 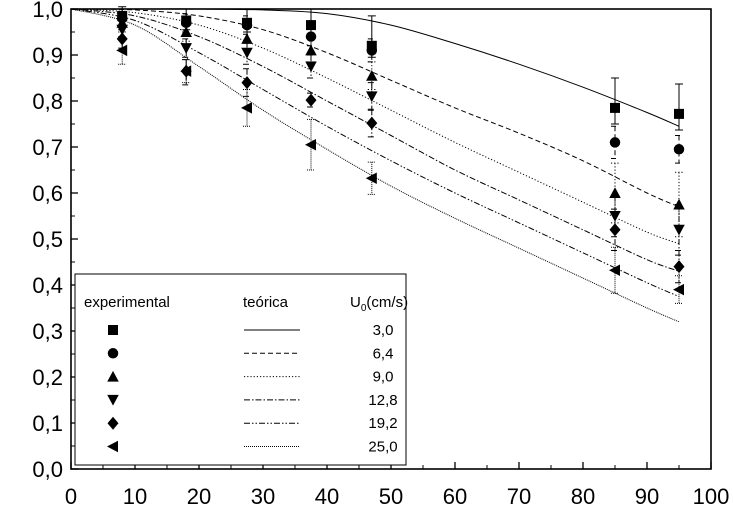 I want to click on legend-header-u0: U0(cm/s), so click(x=379, y=304).